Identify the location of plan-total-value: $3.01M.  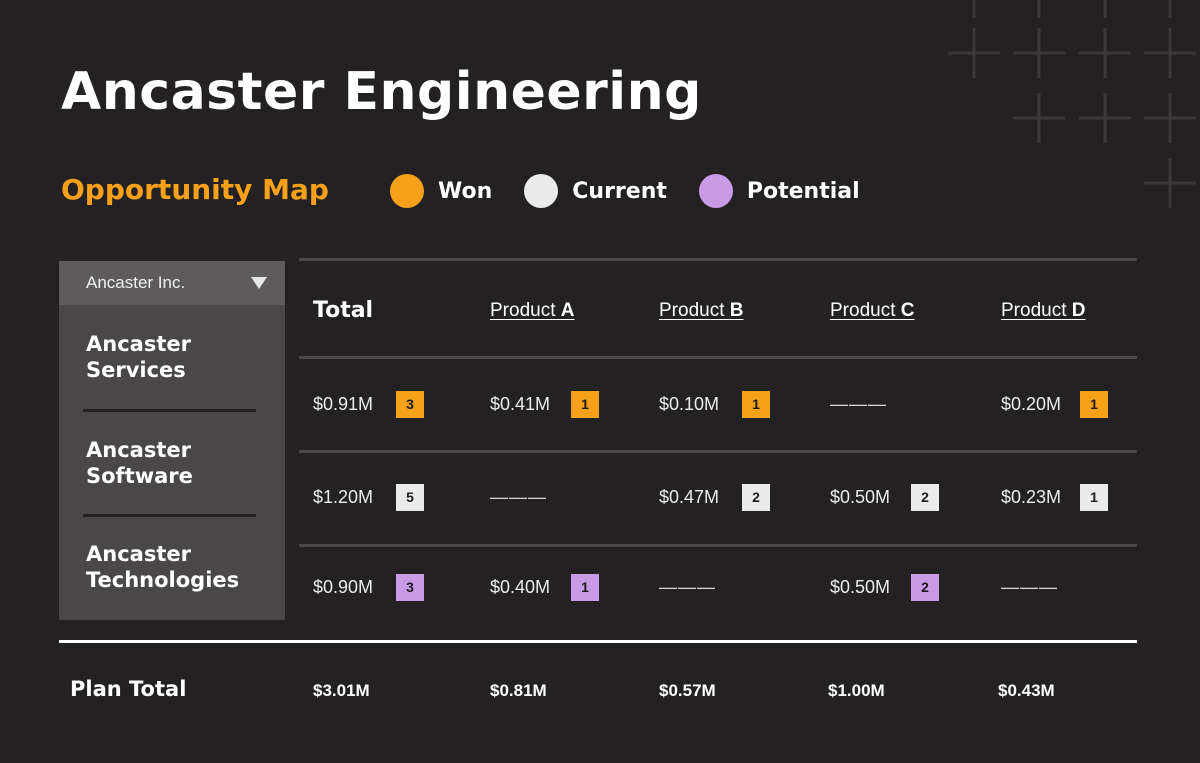
(341, 690).